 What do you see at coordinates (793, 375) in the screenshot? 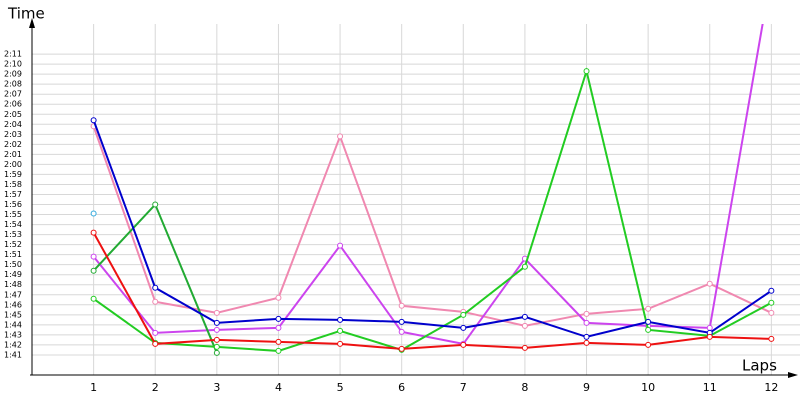
I see `x-arrow` at bounding box center [793, 375].